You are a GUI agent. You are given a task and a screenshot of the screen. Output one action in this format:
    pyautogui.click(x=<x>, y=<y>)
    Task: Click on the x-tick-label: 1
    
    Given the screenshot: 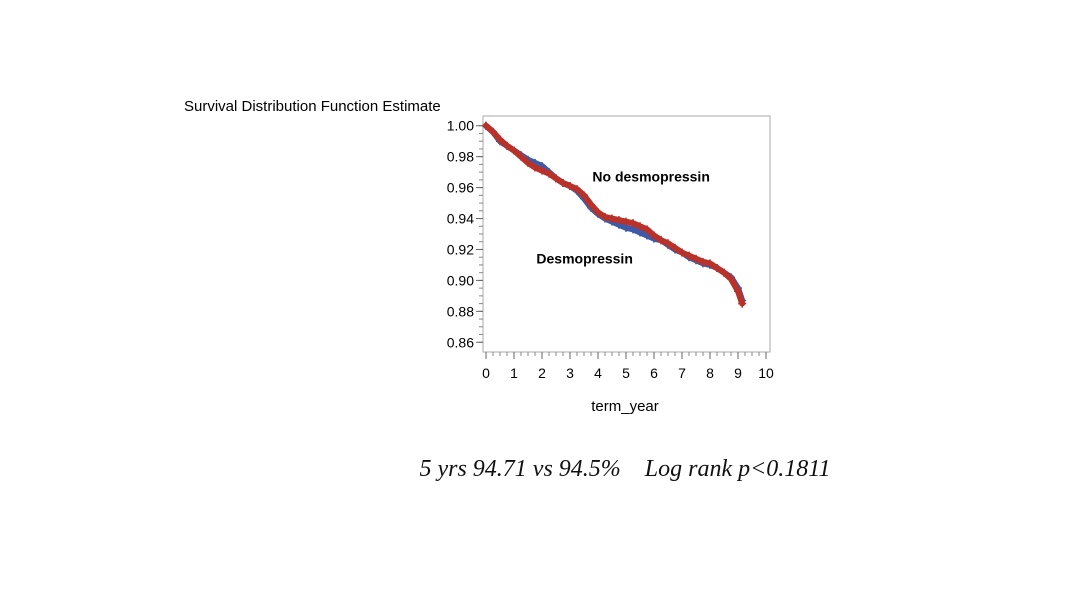 What is the action you would take?
    pyautogui.click(x=514, y=373)
    